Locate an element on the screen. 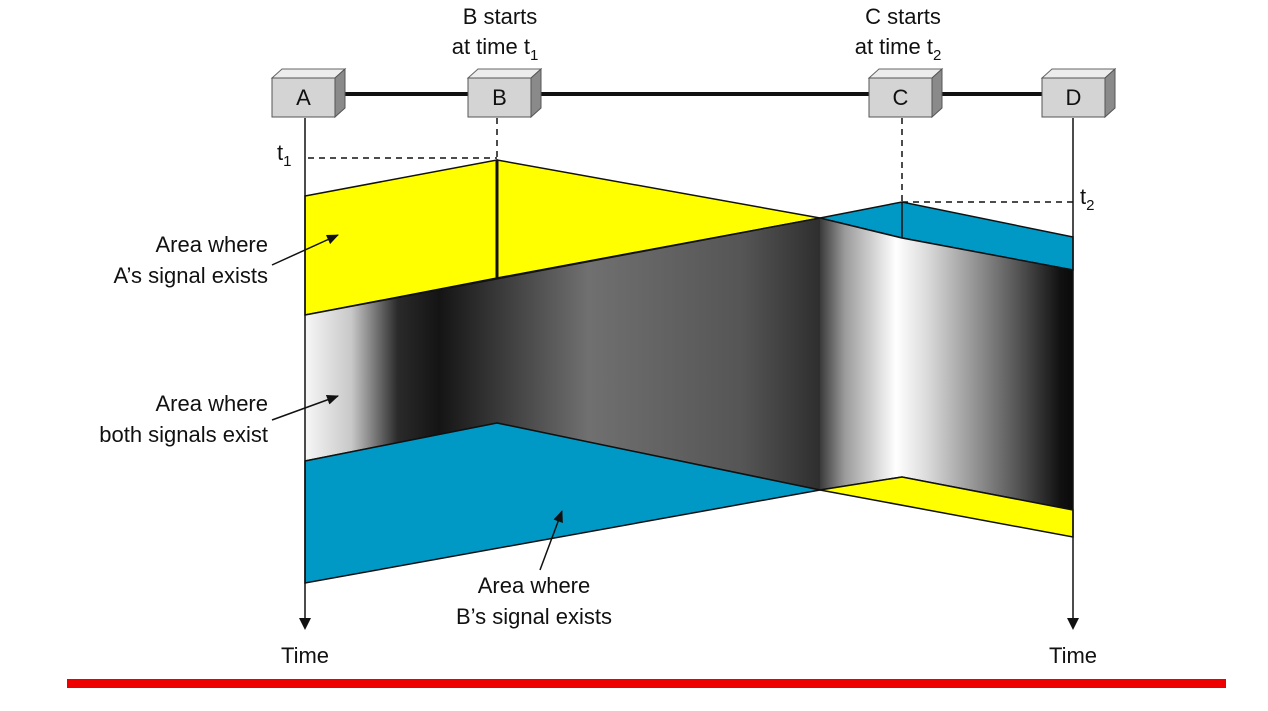 The height and width of the screenshot is (711, 1268). b-start-line1: B starts is located at coordinates (500, 16).